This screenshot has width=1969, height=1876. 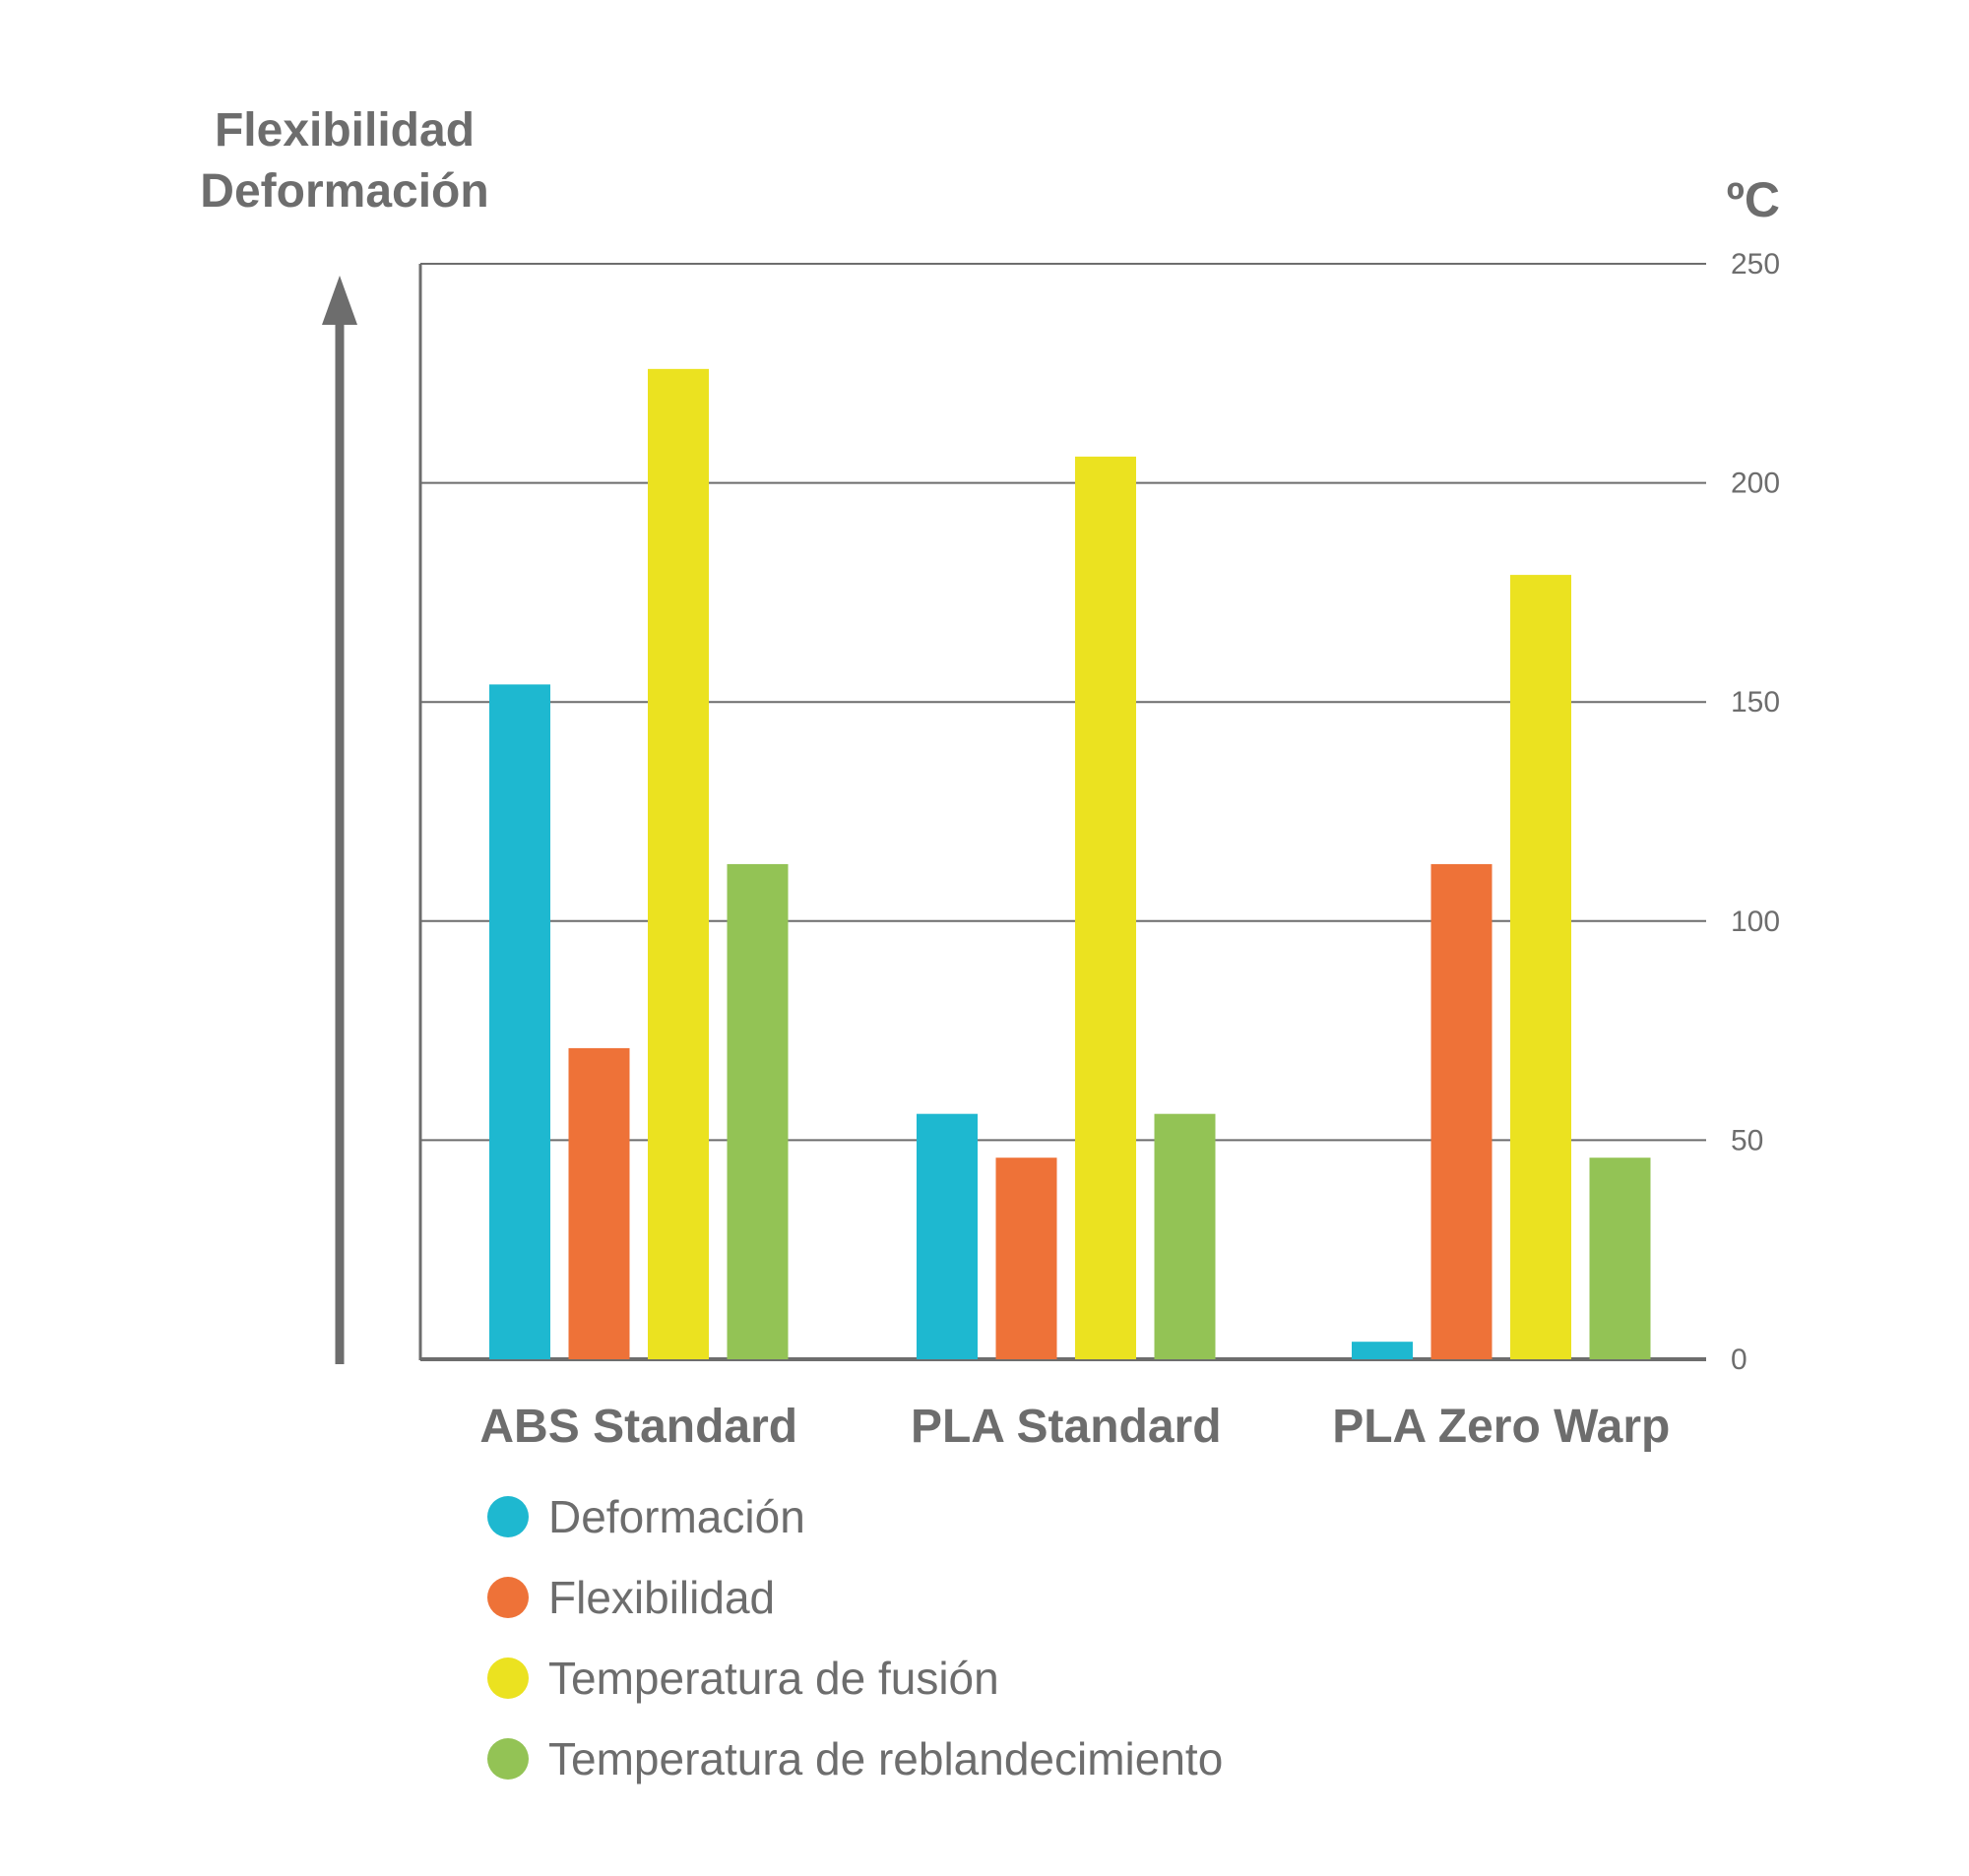 What do you see at coordinates (339, 300) in the screenshot?
I see `left-arrow-head` at bounding box center [339, 300].